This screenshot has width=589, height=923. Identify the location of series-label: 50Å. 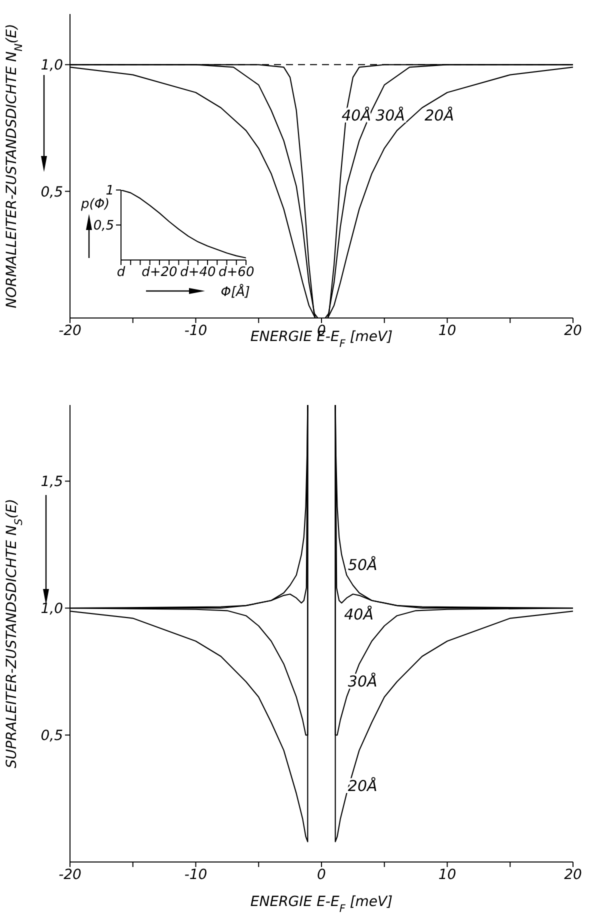
(363, 565).